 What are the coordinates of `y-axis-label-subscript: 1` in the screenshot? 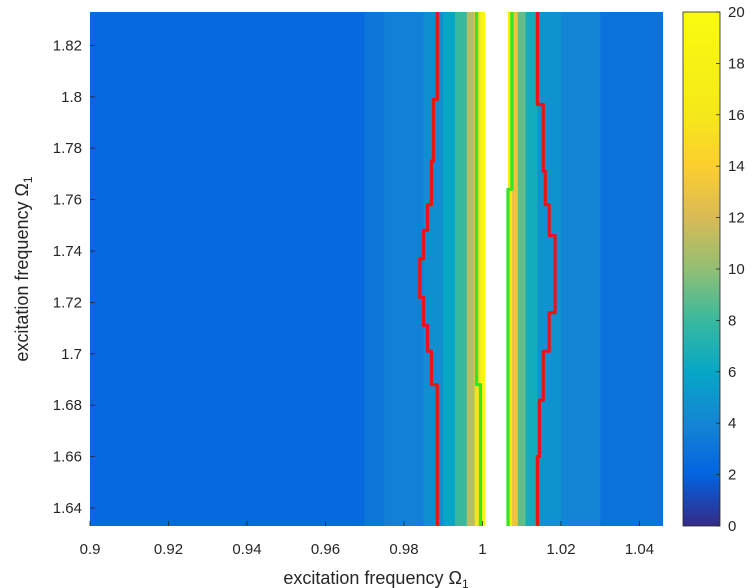 It's located at (28, 179).